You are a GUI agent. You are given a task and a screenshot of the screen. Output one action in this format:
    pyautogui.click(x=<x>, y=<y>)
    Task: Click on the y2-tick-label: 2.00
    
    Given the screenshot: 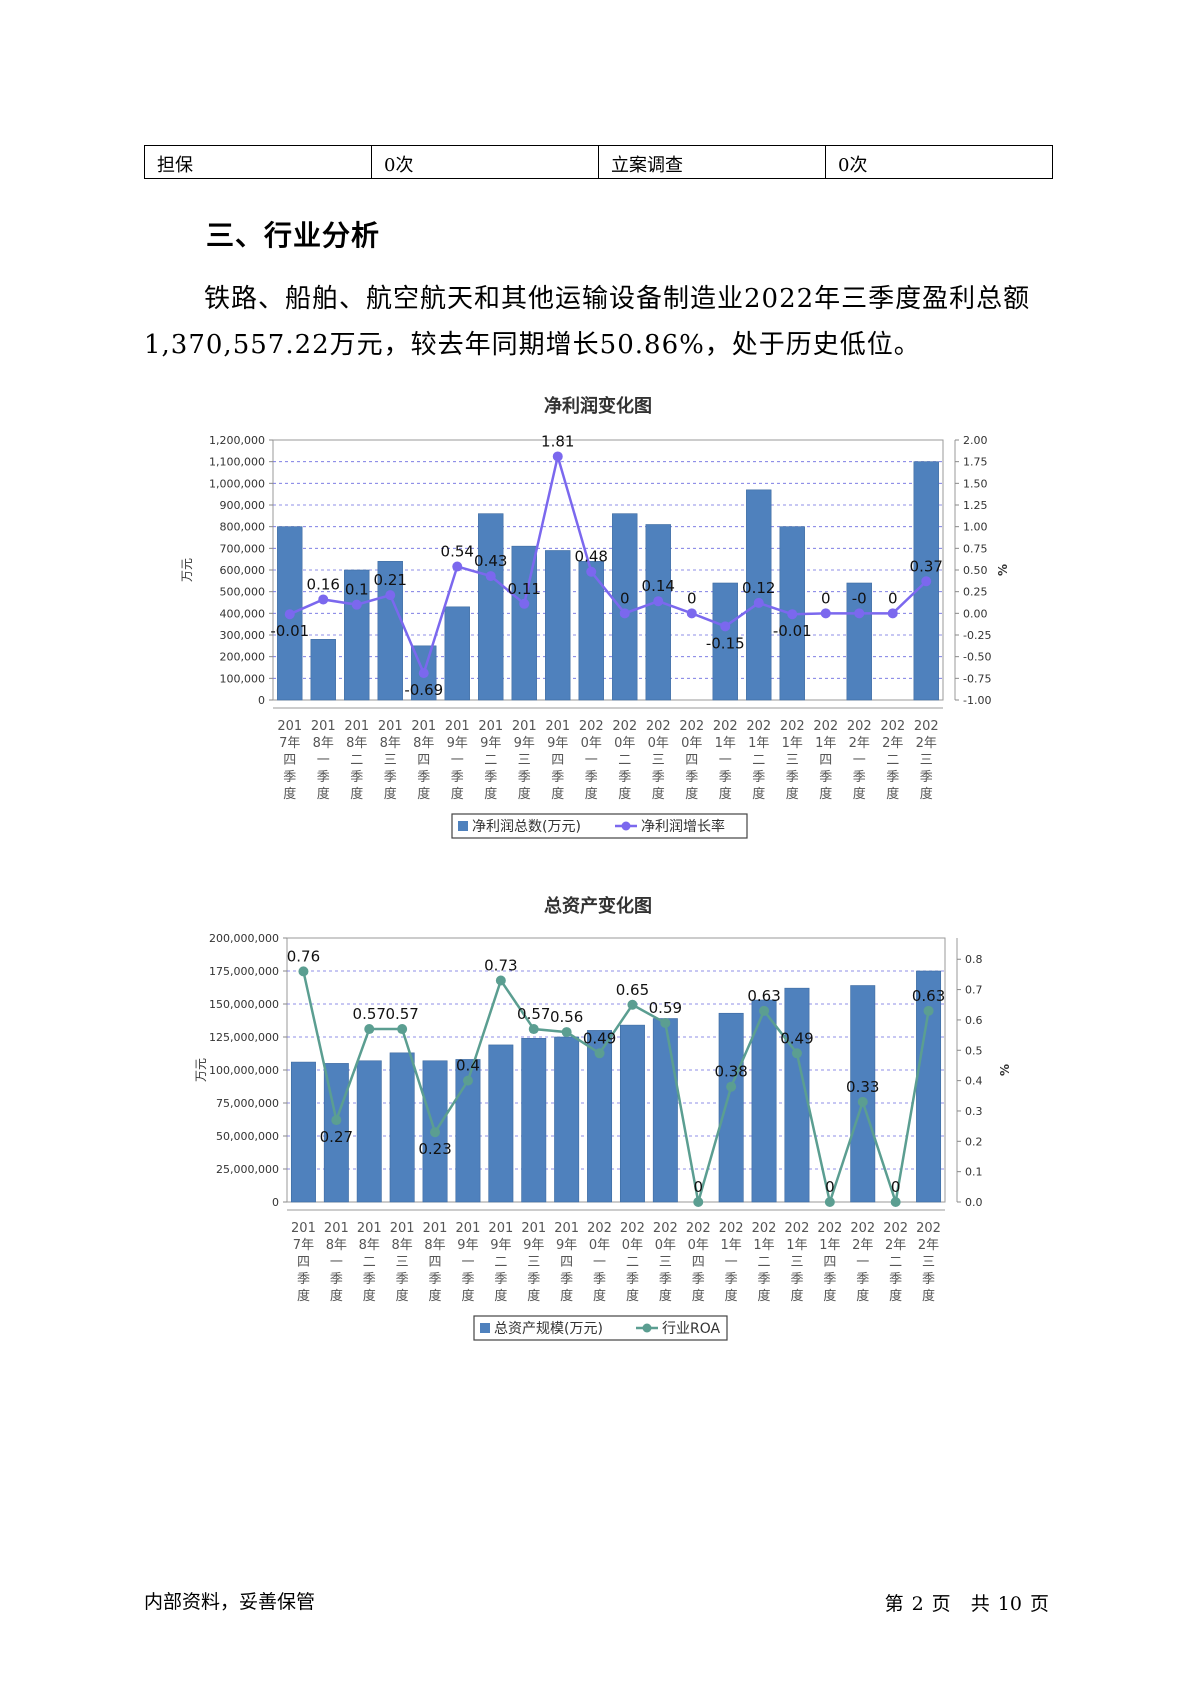 What is the action you would take?
    pyautogui.click(x=975, y=440)
    